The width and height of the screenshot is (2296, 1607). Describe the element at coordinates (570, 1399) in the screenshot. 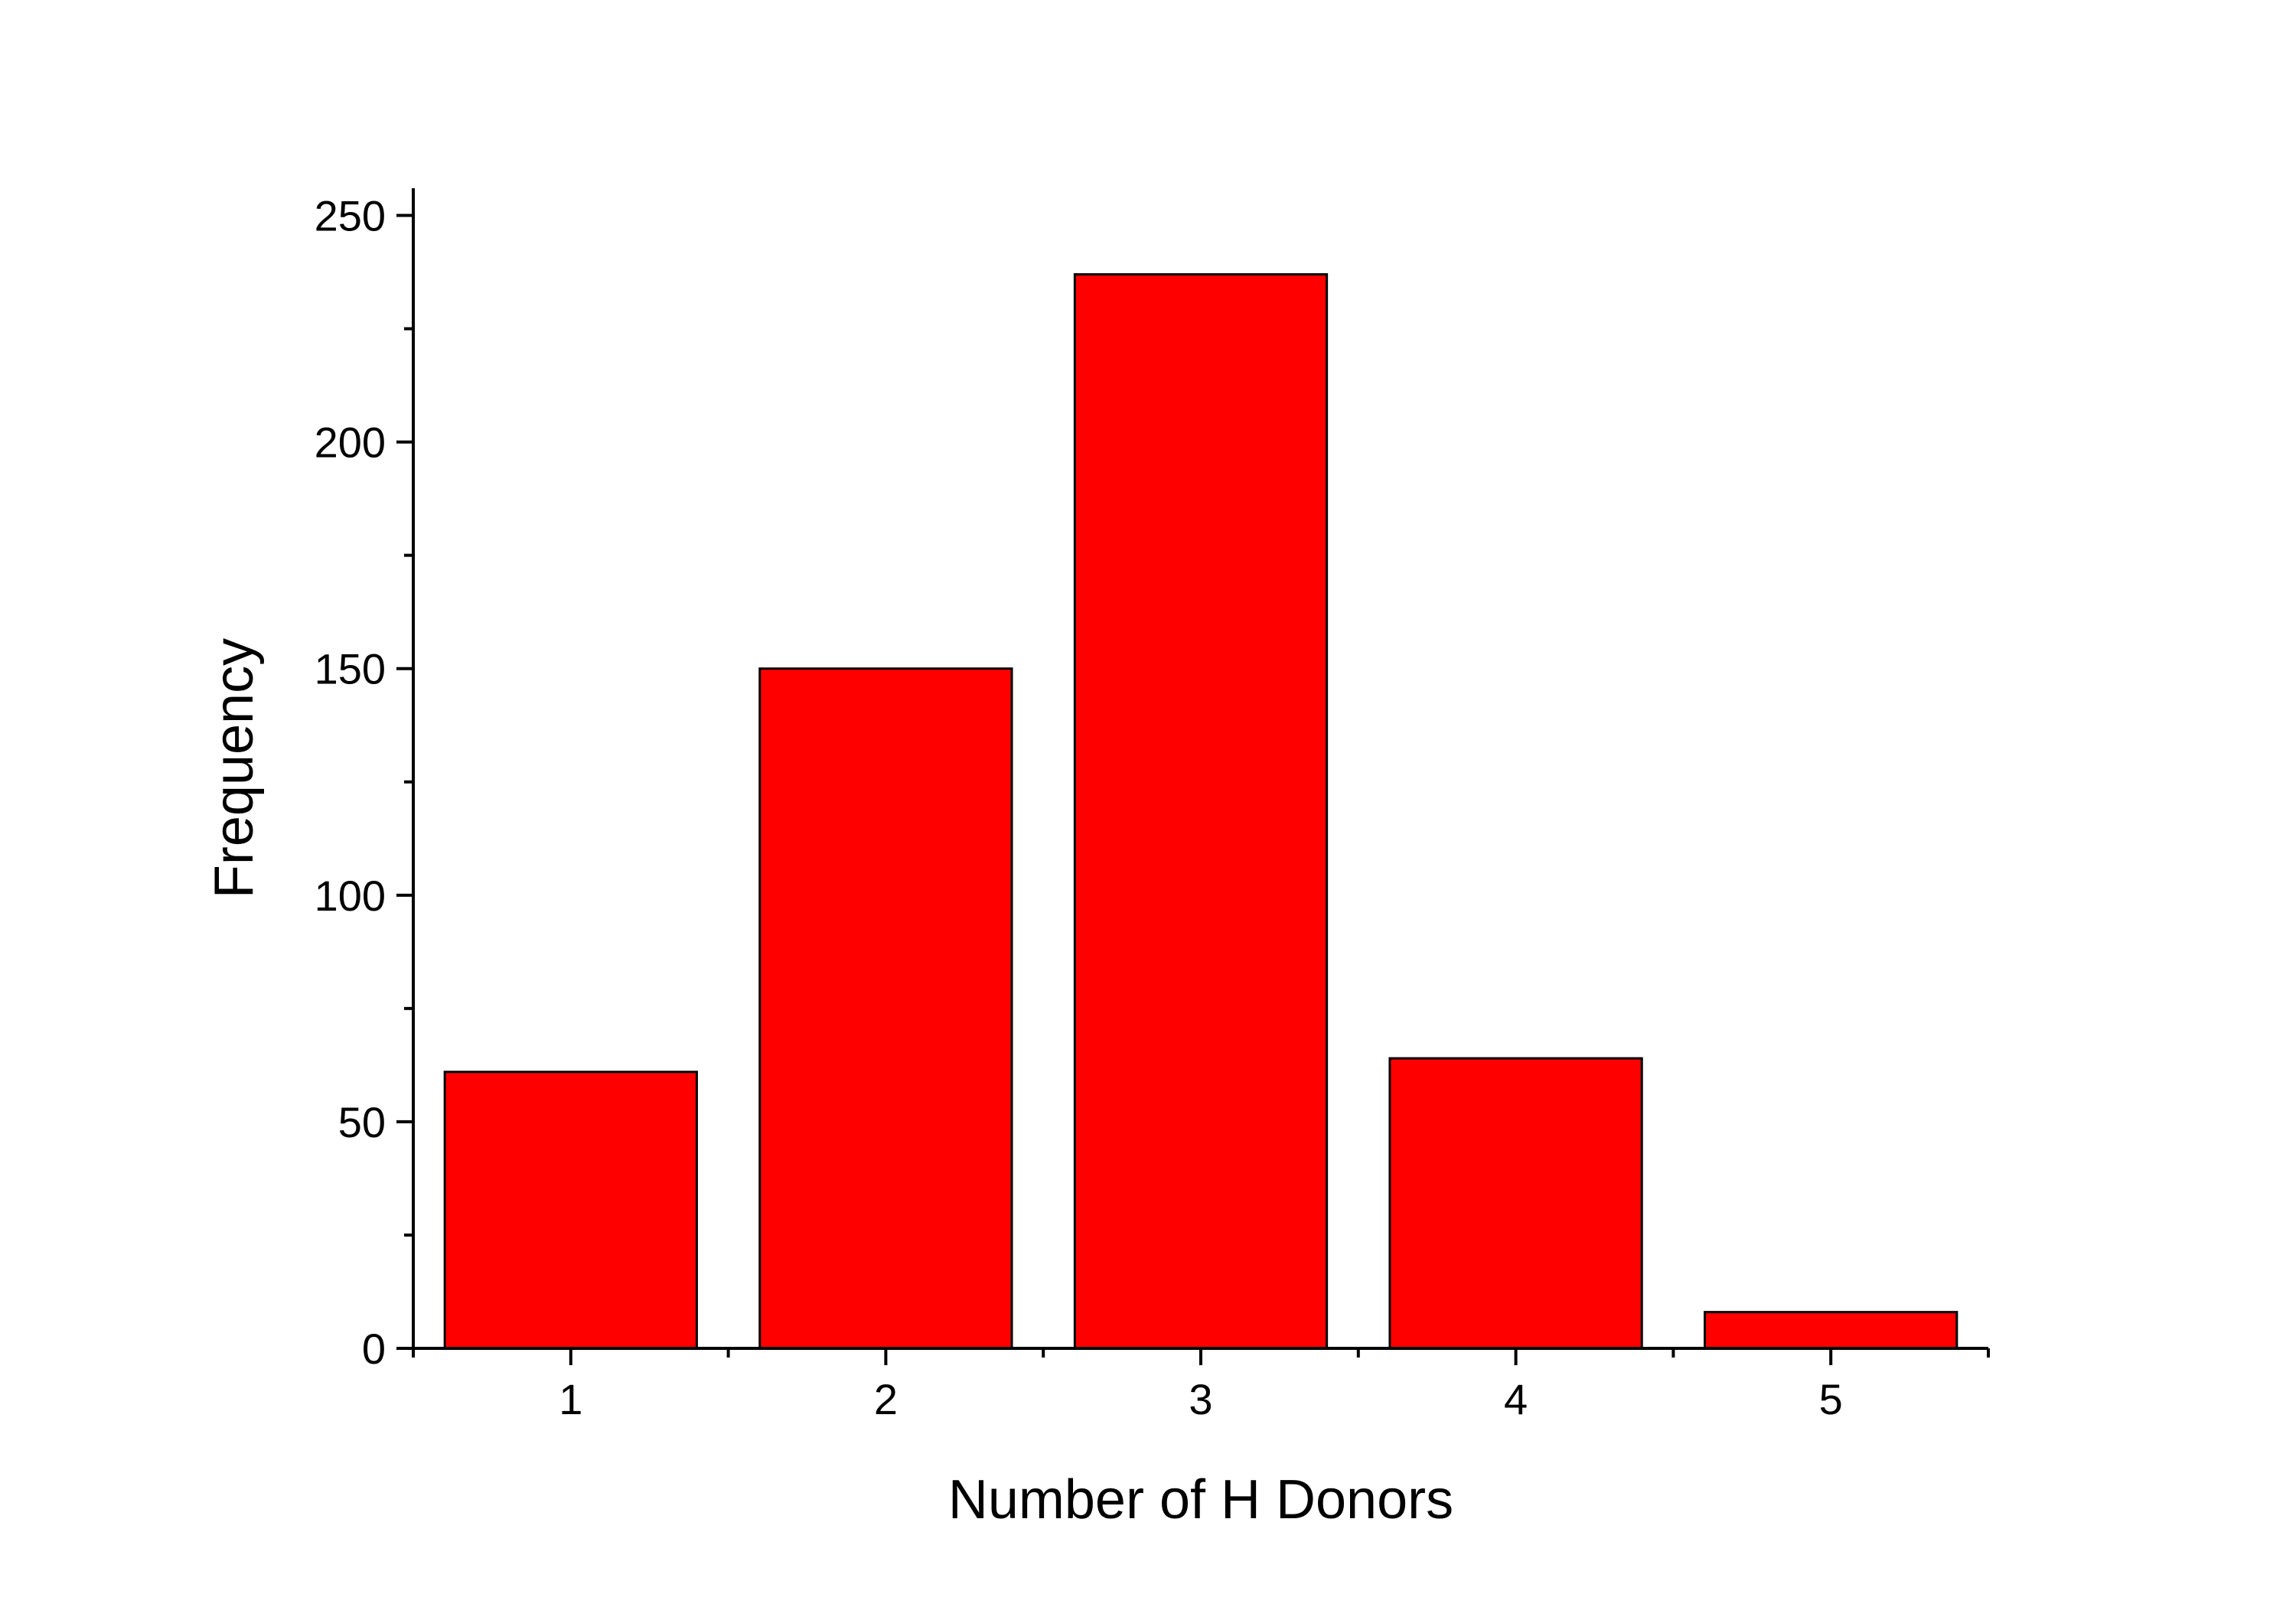

I see `x-tick-label: 1` at that location.